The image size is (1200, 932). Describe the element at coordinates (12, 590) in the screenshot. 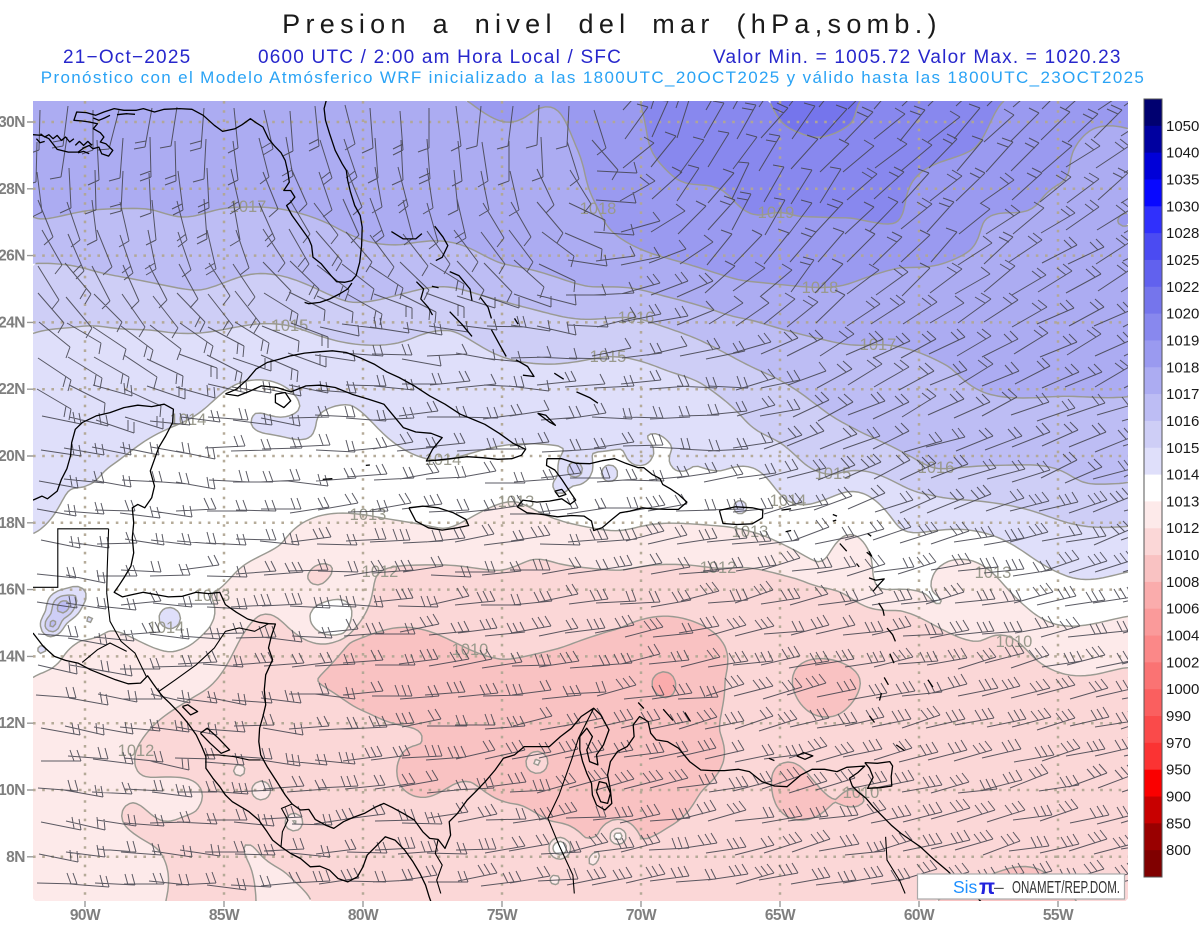

I see `svg-text: 16N` at that location.